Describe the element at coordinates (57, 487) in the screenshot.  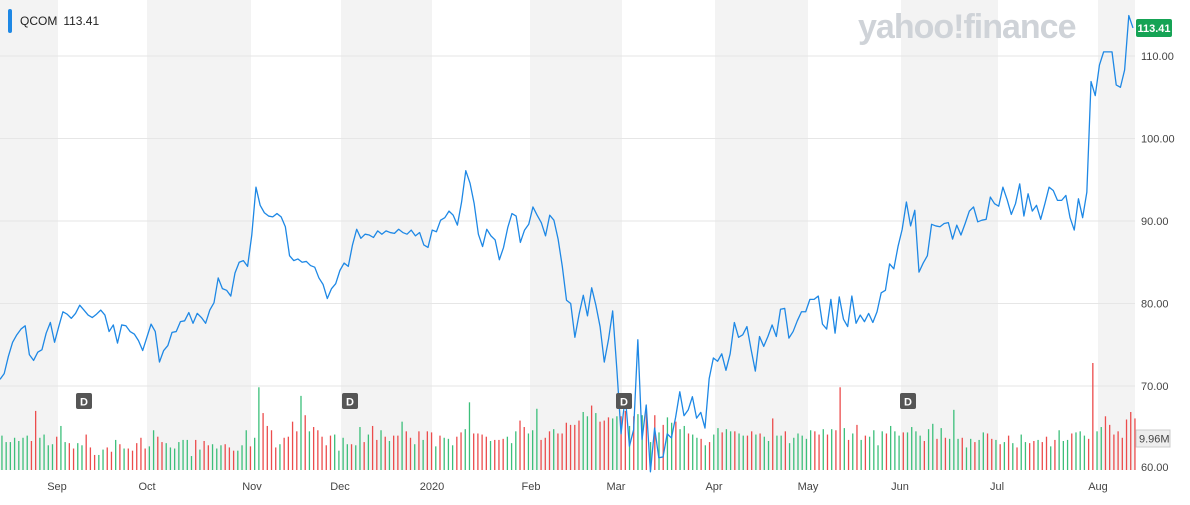
I see `x-tick-label: Sep` at that location.